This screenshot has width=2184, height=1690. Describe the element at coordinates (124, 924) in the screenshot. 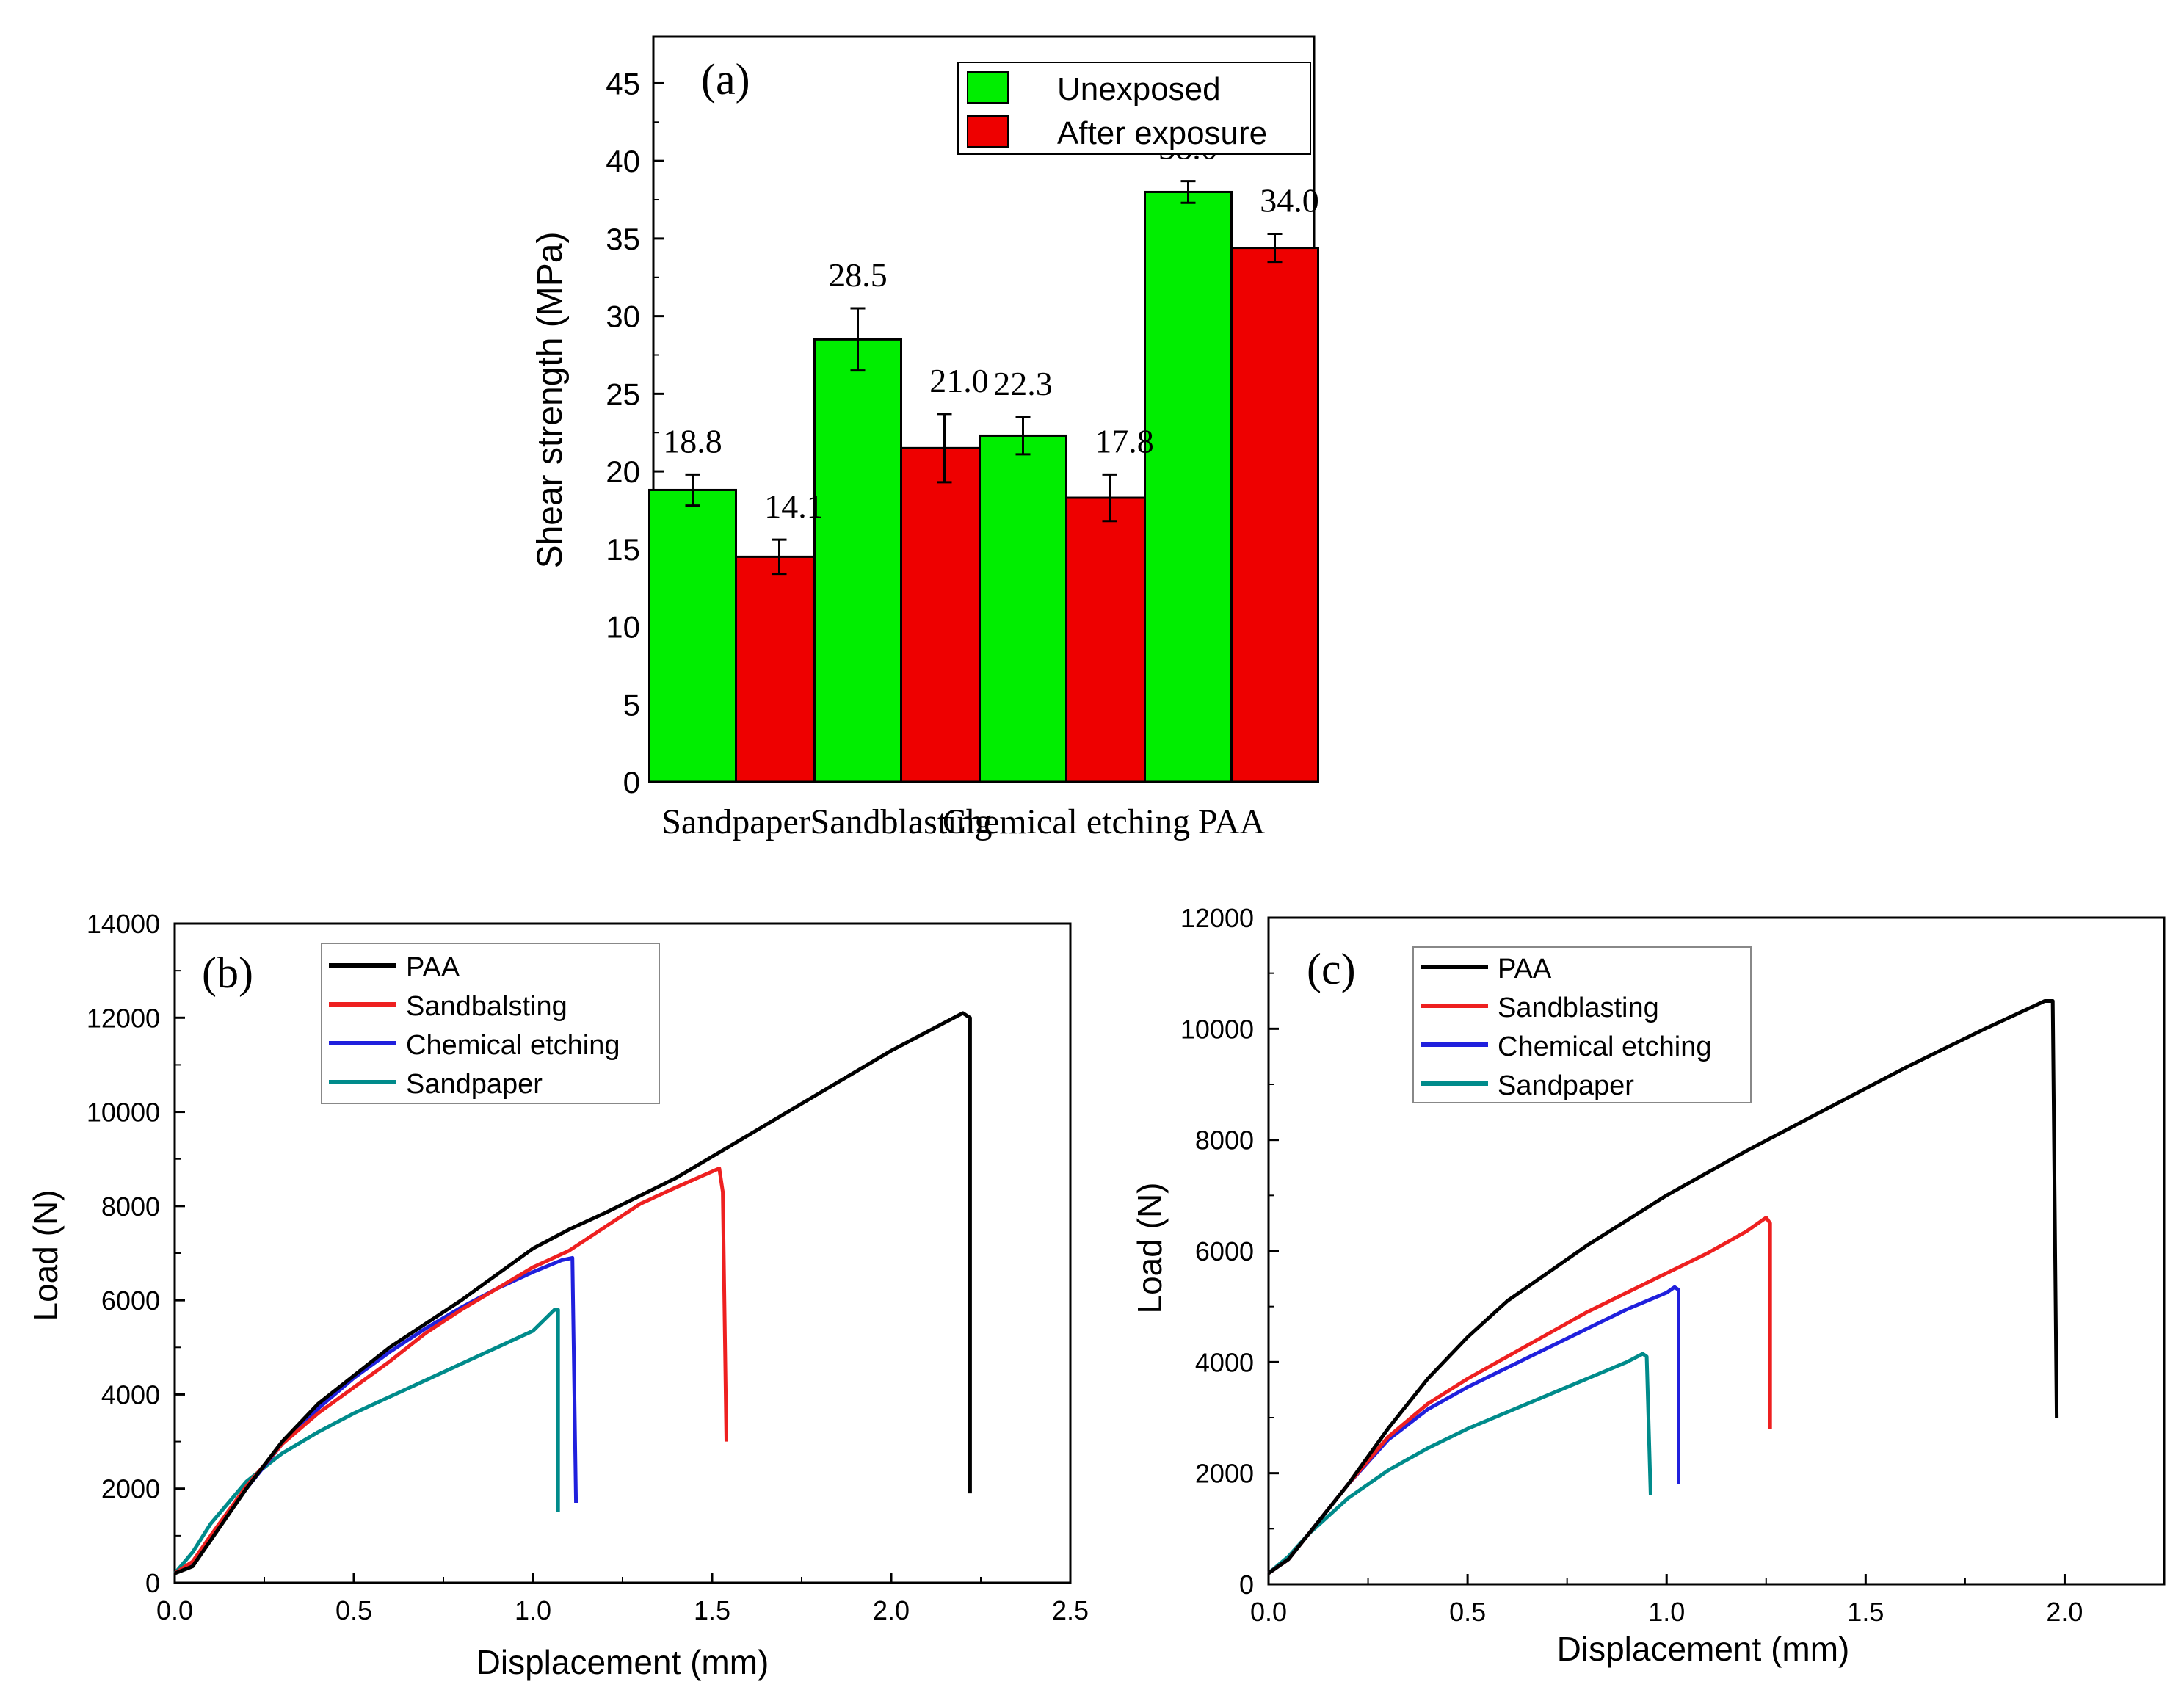

I see `y-tick-label: 14000` at that location.